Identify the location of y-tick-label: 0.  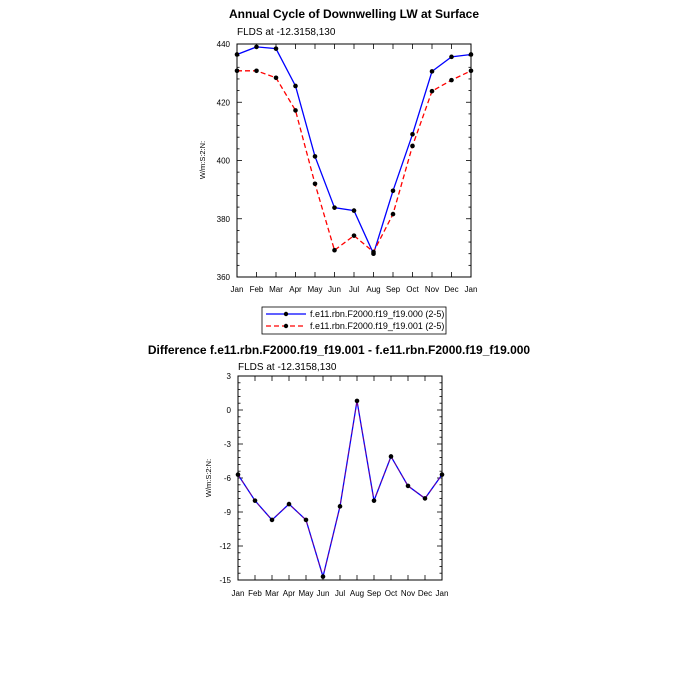
(229, 410).